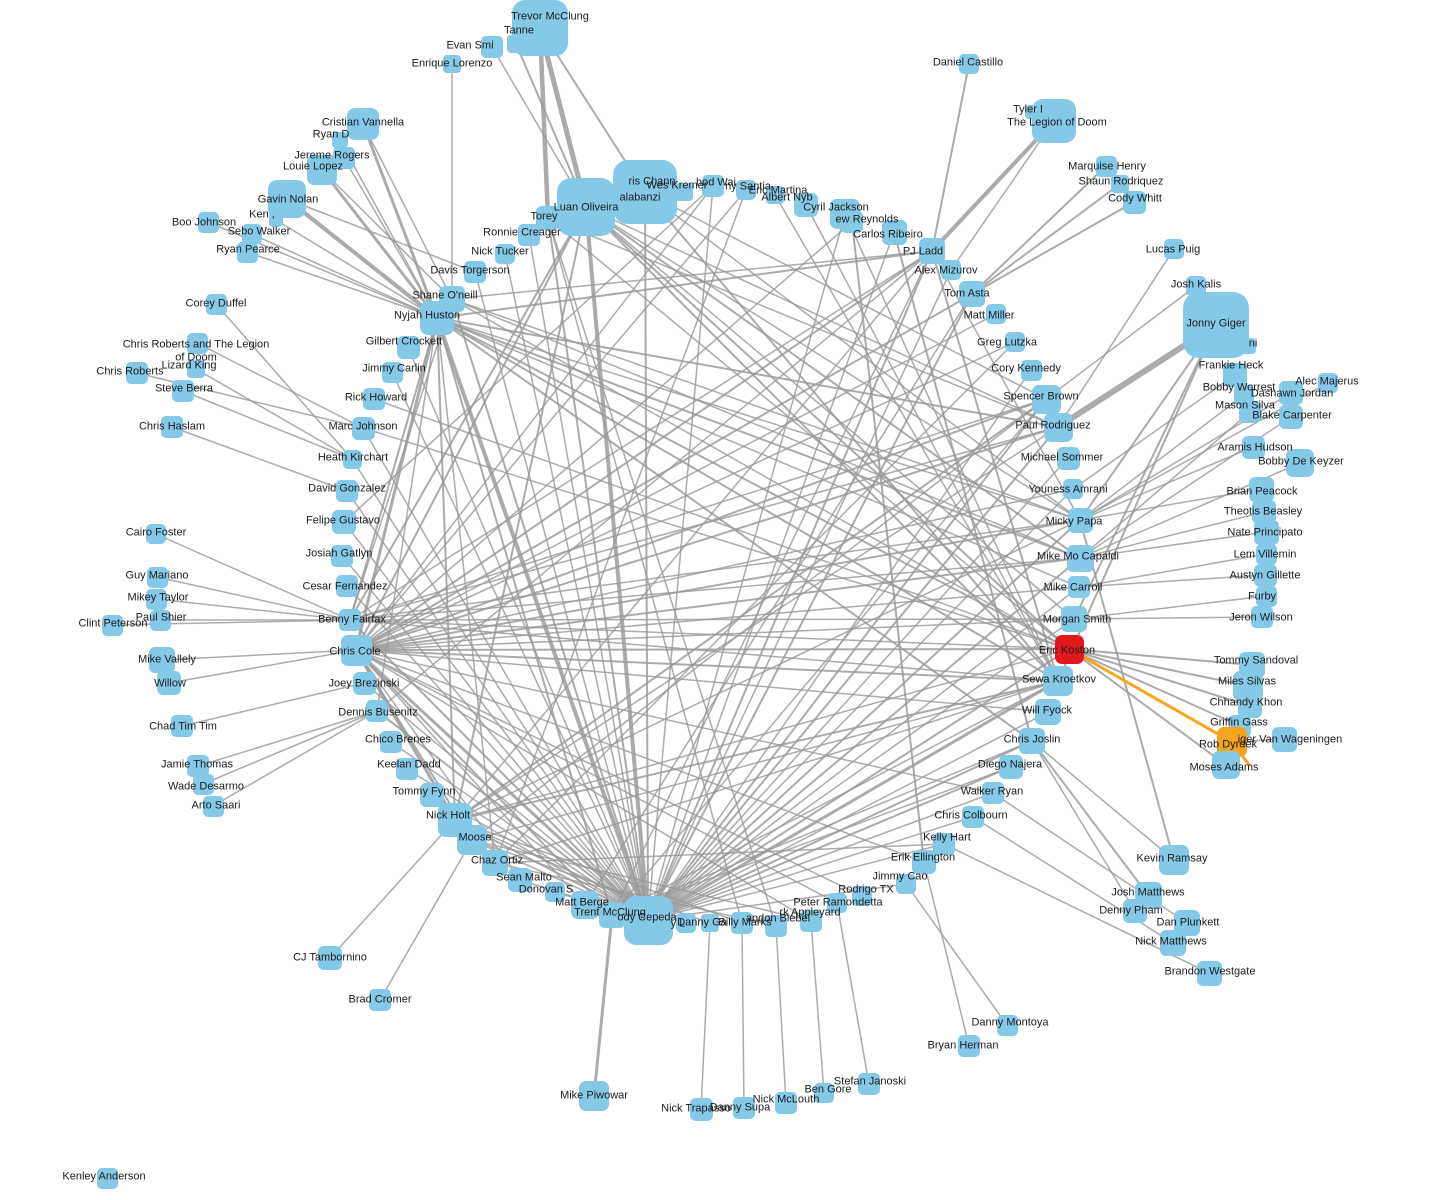  I want to click on node-bobby-worrest, so click(1244, 395).